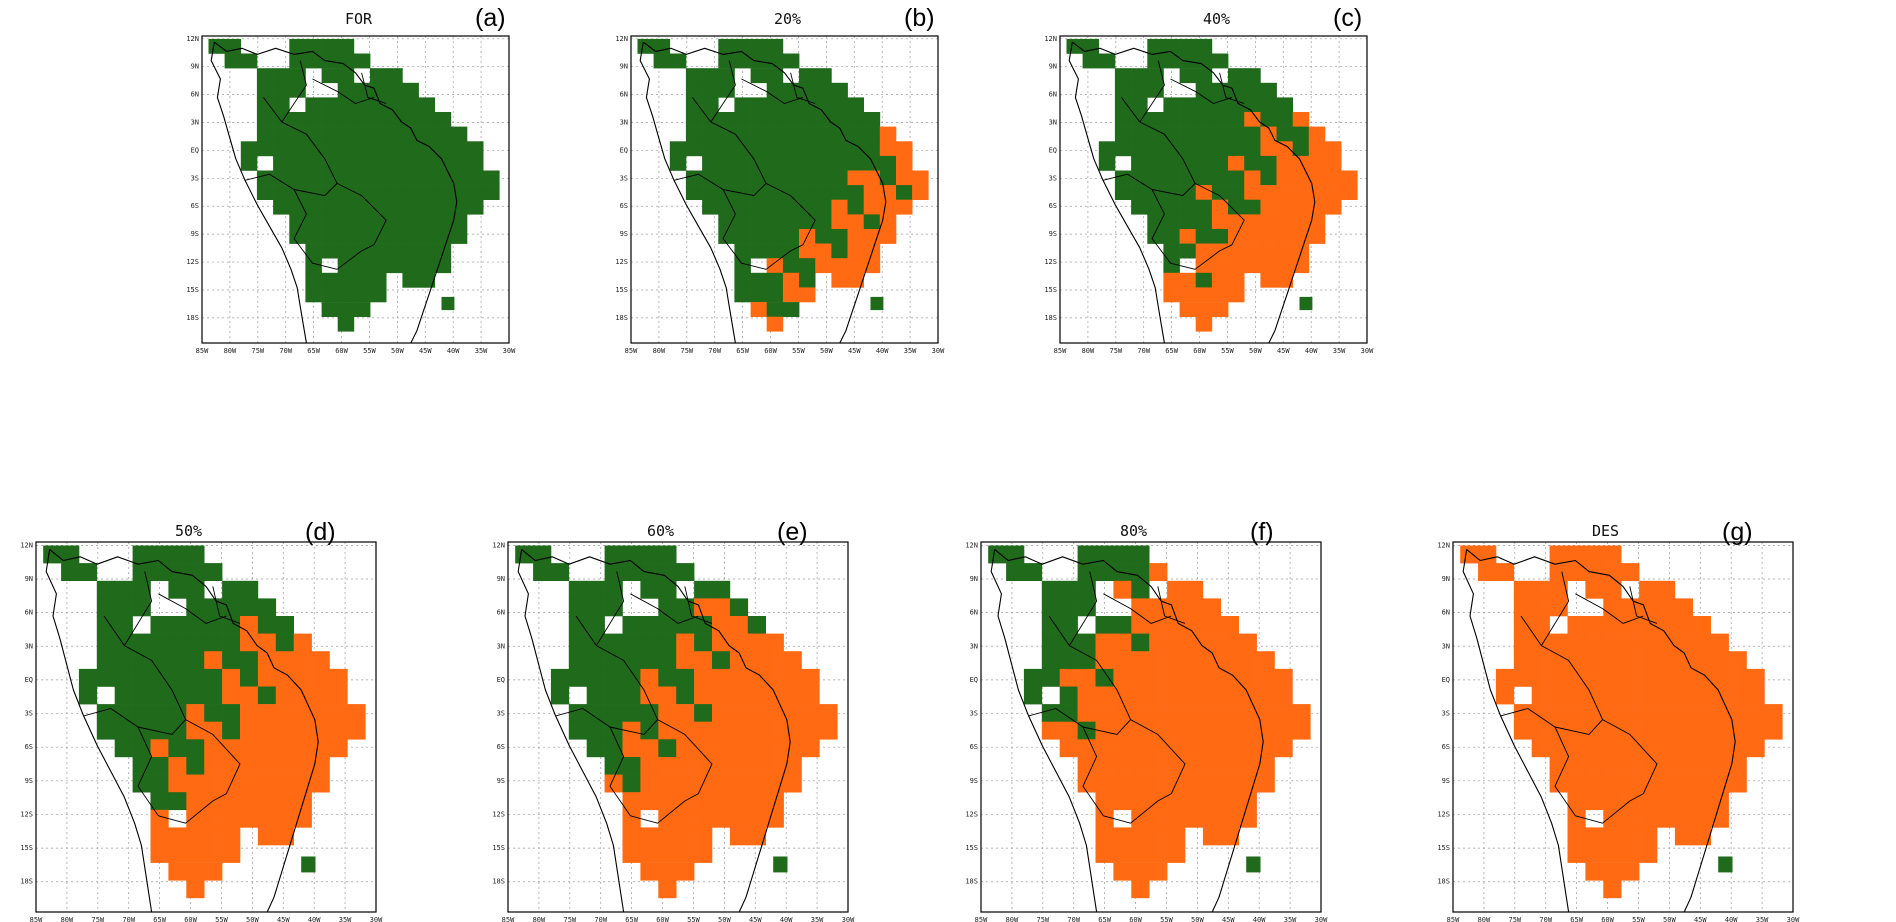 This screenshot has width=1896, height=922. I want to click on lon-tick-label: 70W, so click(1545, 919).